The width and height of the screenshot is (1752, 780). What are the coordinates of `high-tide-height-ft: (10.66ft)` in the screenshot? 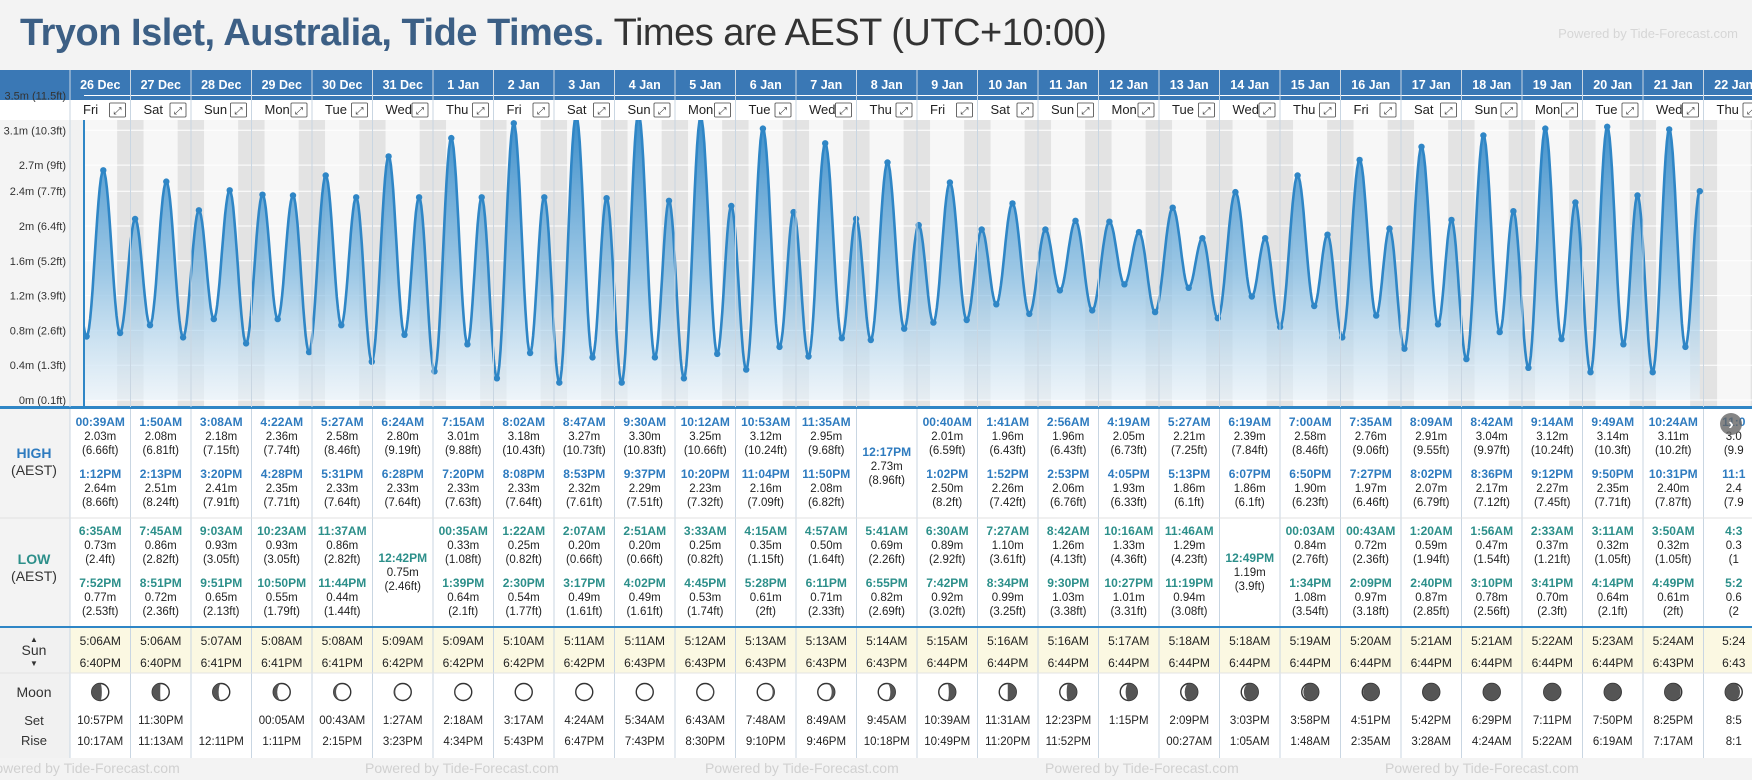 It's located at (705, 451).